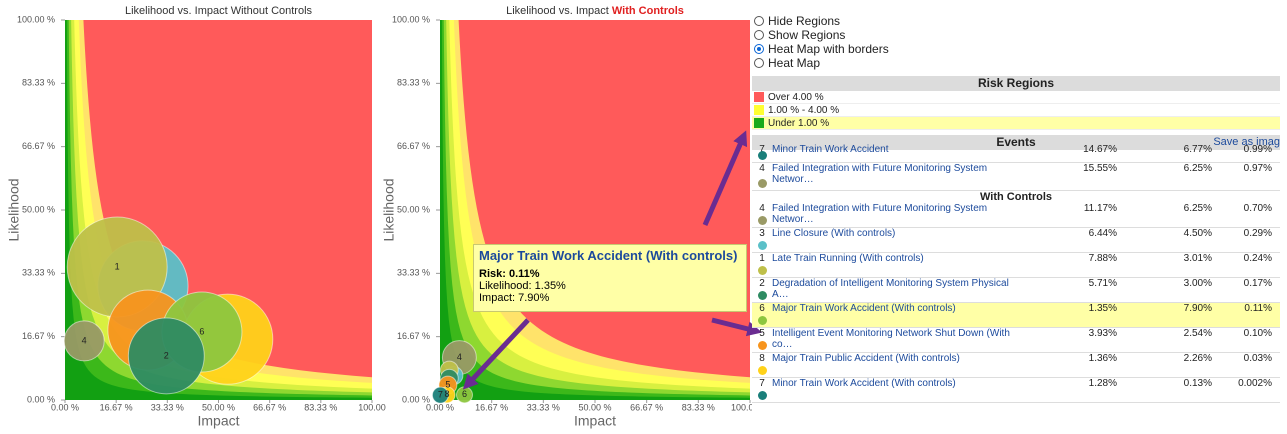 This screenshot has height=434, width=1287. What do you see at coordinates (848, 258) in the screenshot?
I see `event-name: Late Train Running (With controls)` at bounding box center [848, 258].